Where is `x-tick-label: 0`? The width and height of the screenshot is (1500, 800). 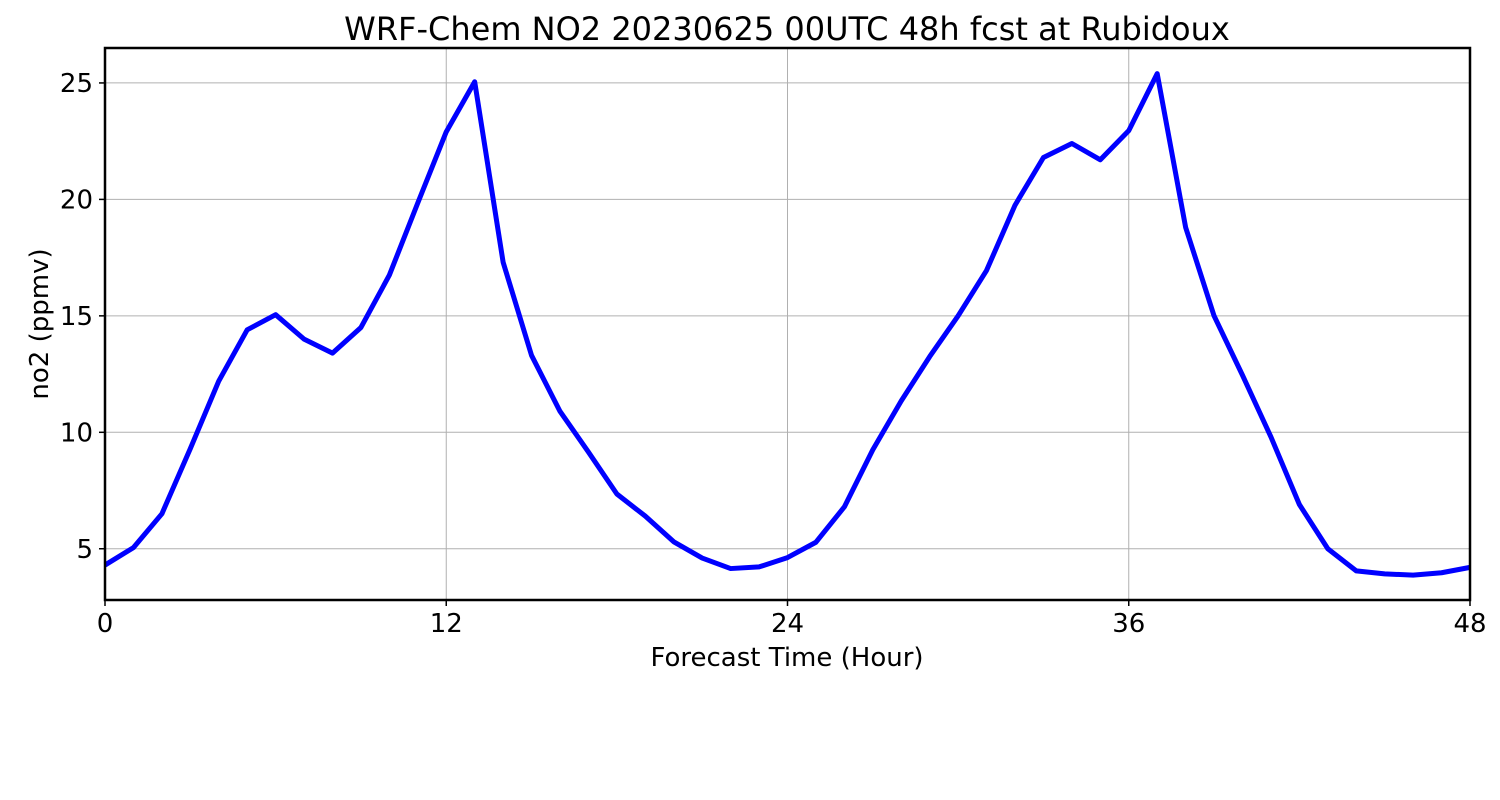 x-tick-label: 0 is located at coordinates (105, 624).